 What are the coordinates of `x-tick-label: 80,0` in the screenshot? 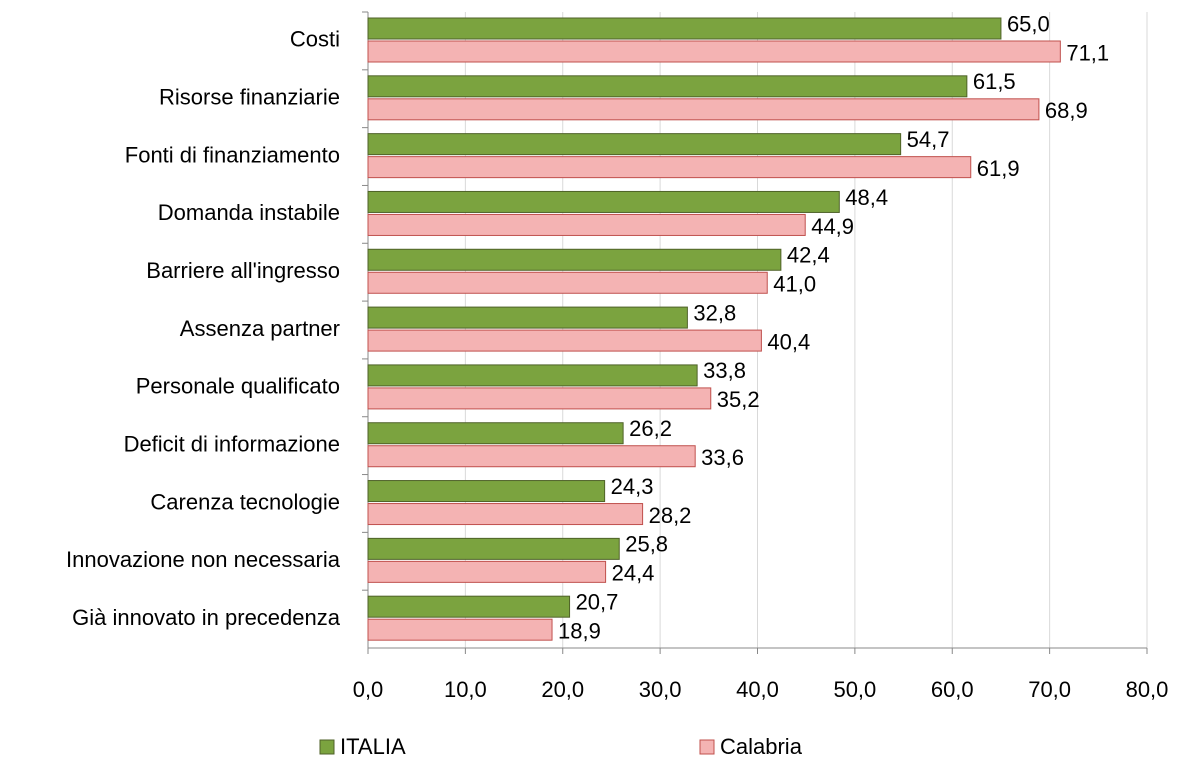 It's located at (1147, 689).